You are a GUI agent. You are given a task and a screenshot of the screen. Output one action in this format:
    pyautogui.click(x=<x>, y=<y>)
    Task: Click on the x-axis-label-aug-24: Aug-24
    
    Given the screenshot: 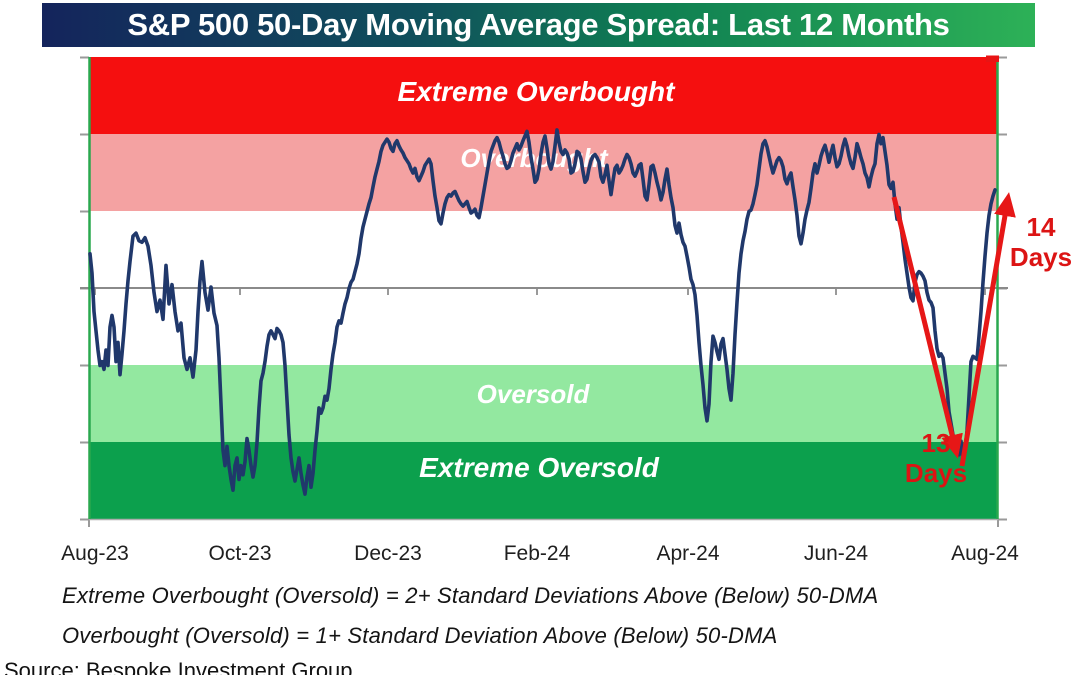 What is the action you would take?
    pyautogui.click(x=985, y=553)
    